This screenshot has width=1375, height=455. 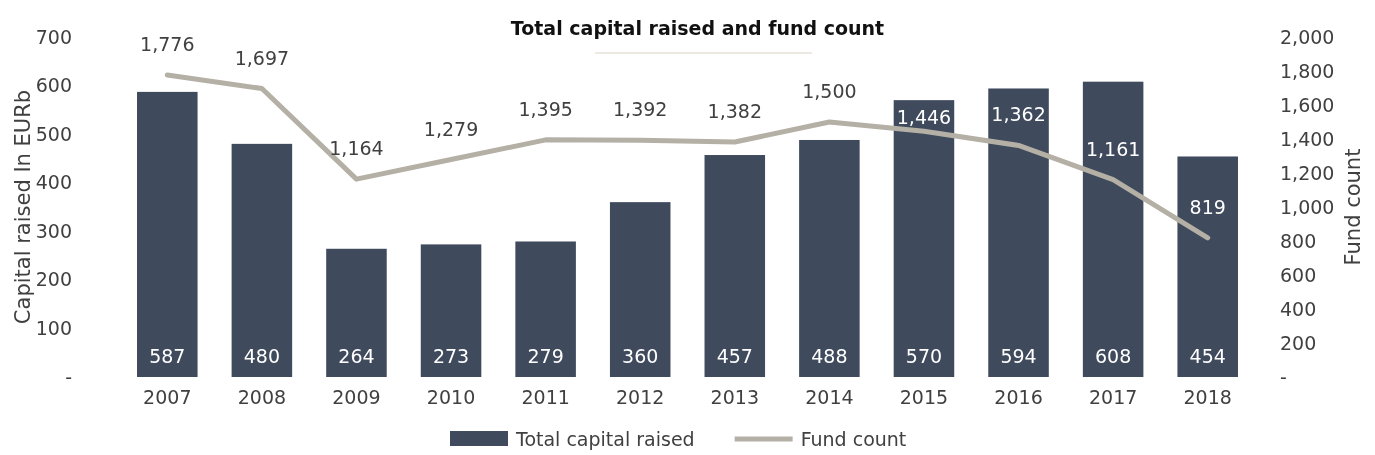 I want to click on y2-tick-label: 2,000, so click(x=1307, y=36).